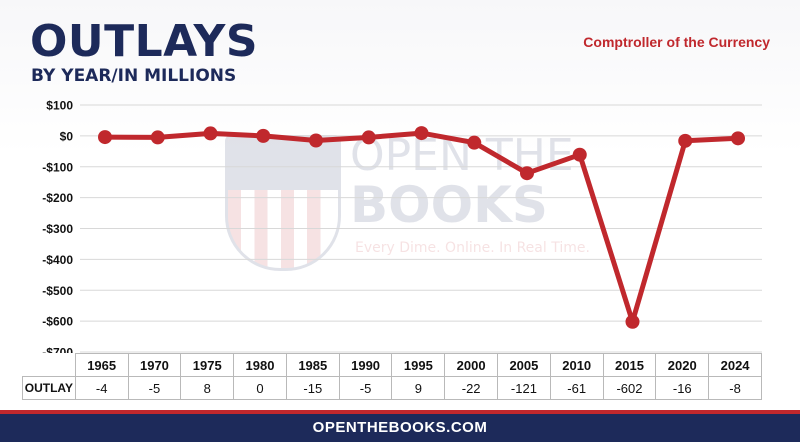 The image size is (800, 442). I want to click on year-cell: 2010, so click(576, 365).